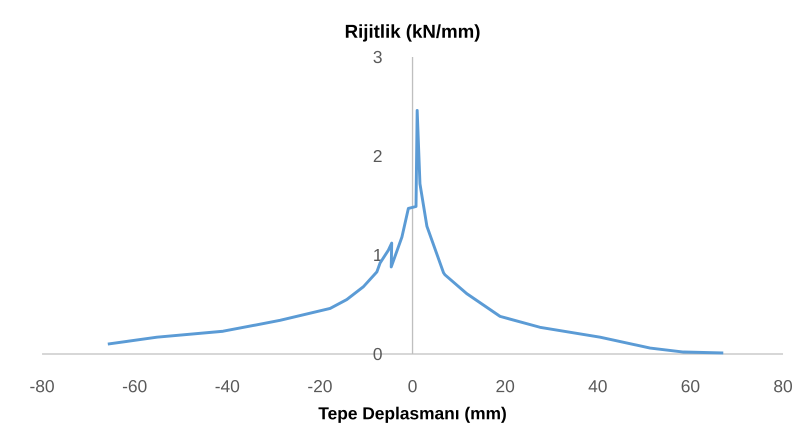  I want to click on y-tick-label: 2, so click(378, 156).